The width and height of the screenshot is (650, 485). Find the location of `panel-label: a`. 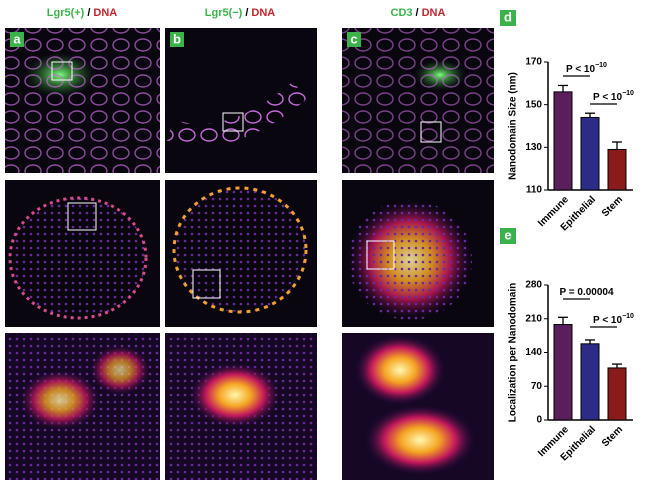

panel-label: a is located at coordinates (17, 38).